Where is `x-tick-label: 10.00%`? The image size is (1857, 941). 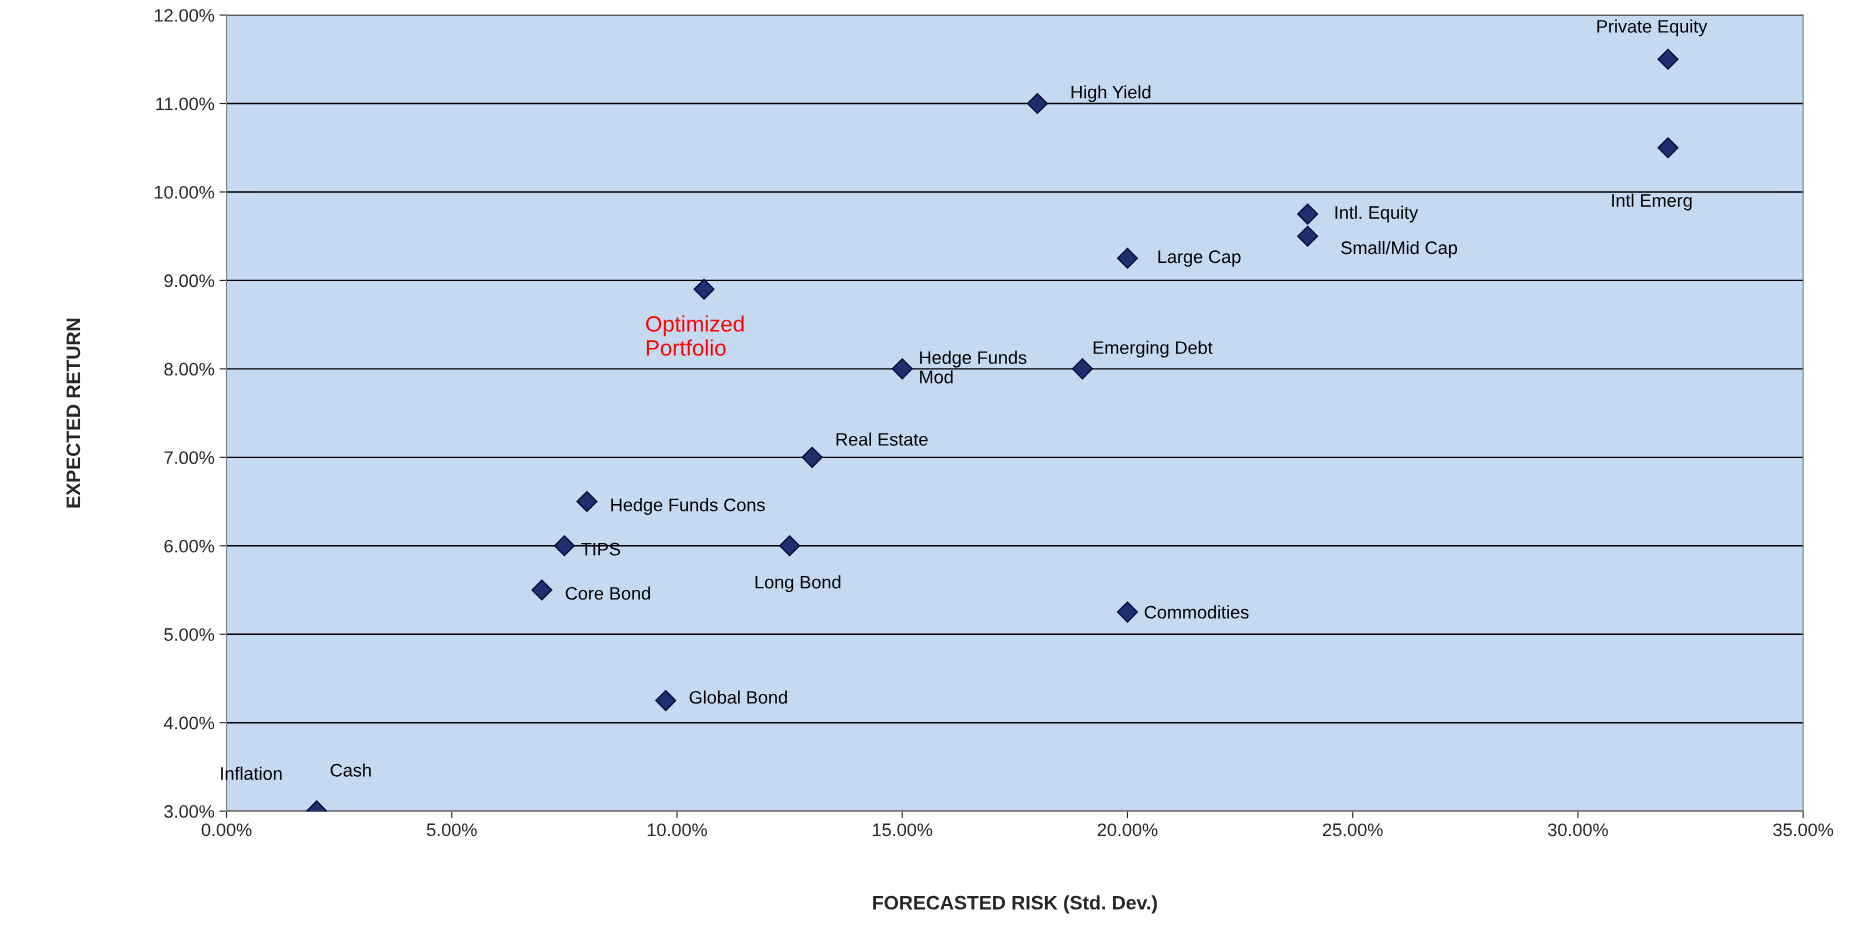 x-tick-label: 10.00% is located at coordinates (677, 830).